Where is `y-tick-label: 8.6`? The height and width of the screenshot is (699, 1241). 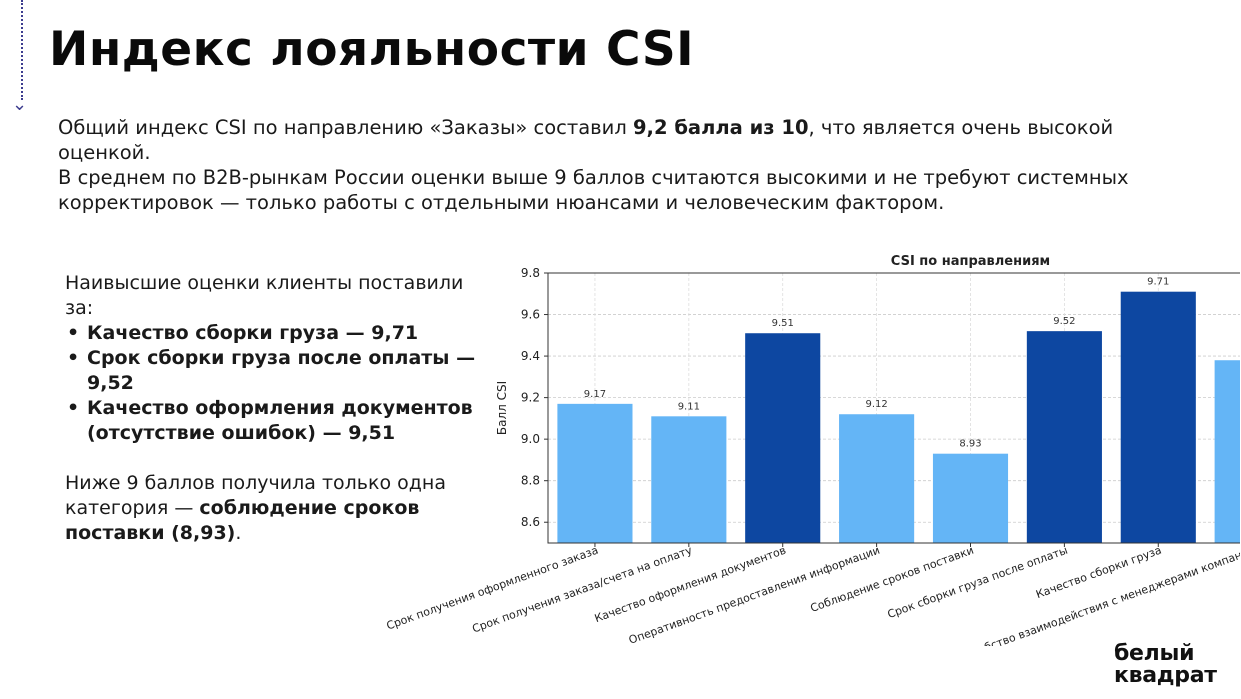
y-tick-label: 8.6 is located at coordinates (530, 522).